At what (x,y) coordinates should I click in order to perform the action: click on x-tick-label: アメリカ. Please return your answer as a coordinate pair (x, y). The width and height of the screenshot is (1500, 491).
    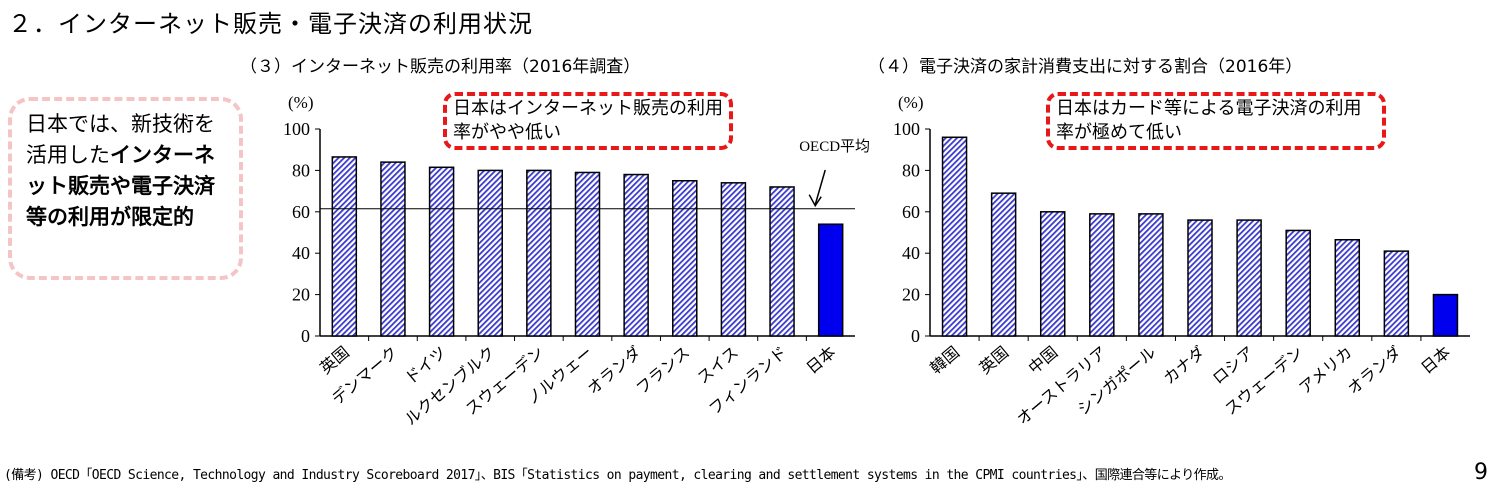
    Looking at the image, I should click on (1326, 371).